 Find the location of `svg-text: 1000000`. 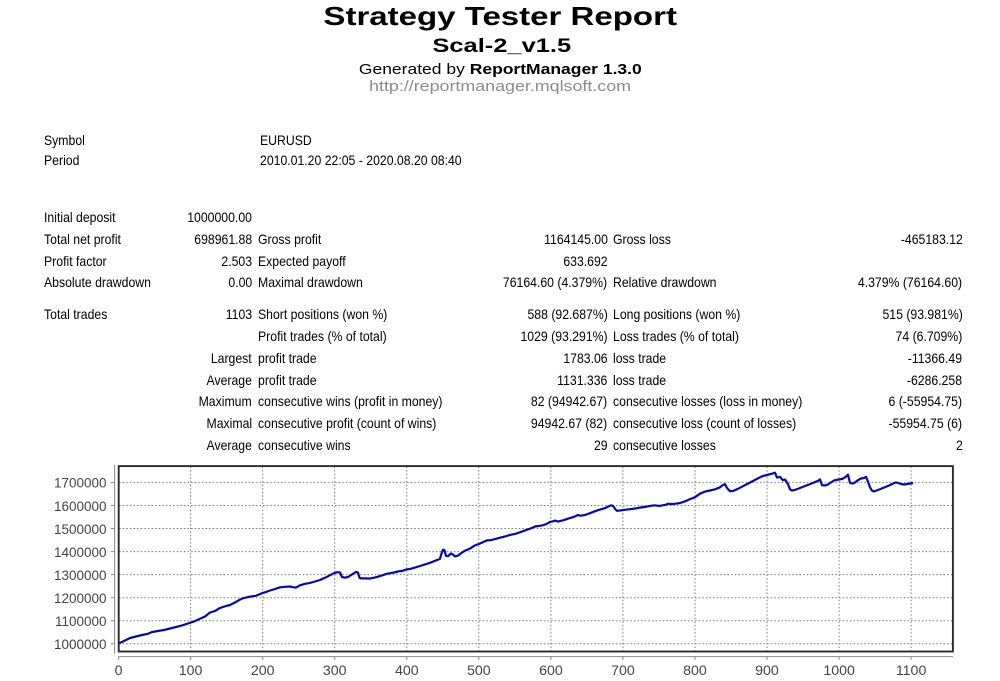

svg-text: 1000000 is located at coordinates (80, 644).